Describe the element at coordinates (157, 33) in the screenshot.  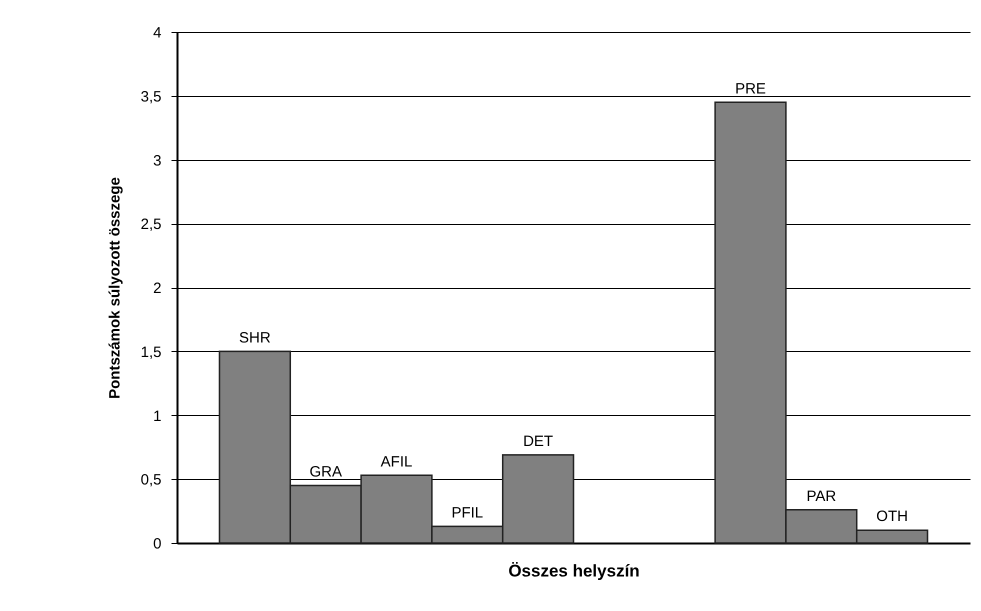
I see `y-tick-label: 4` at that location.